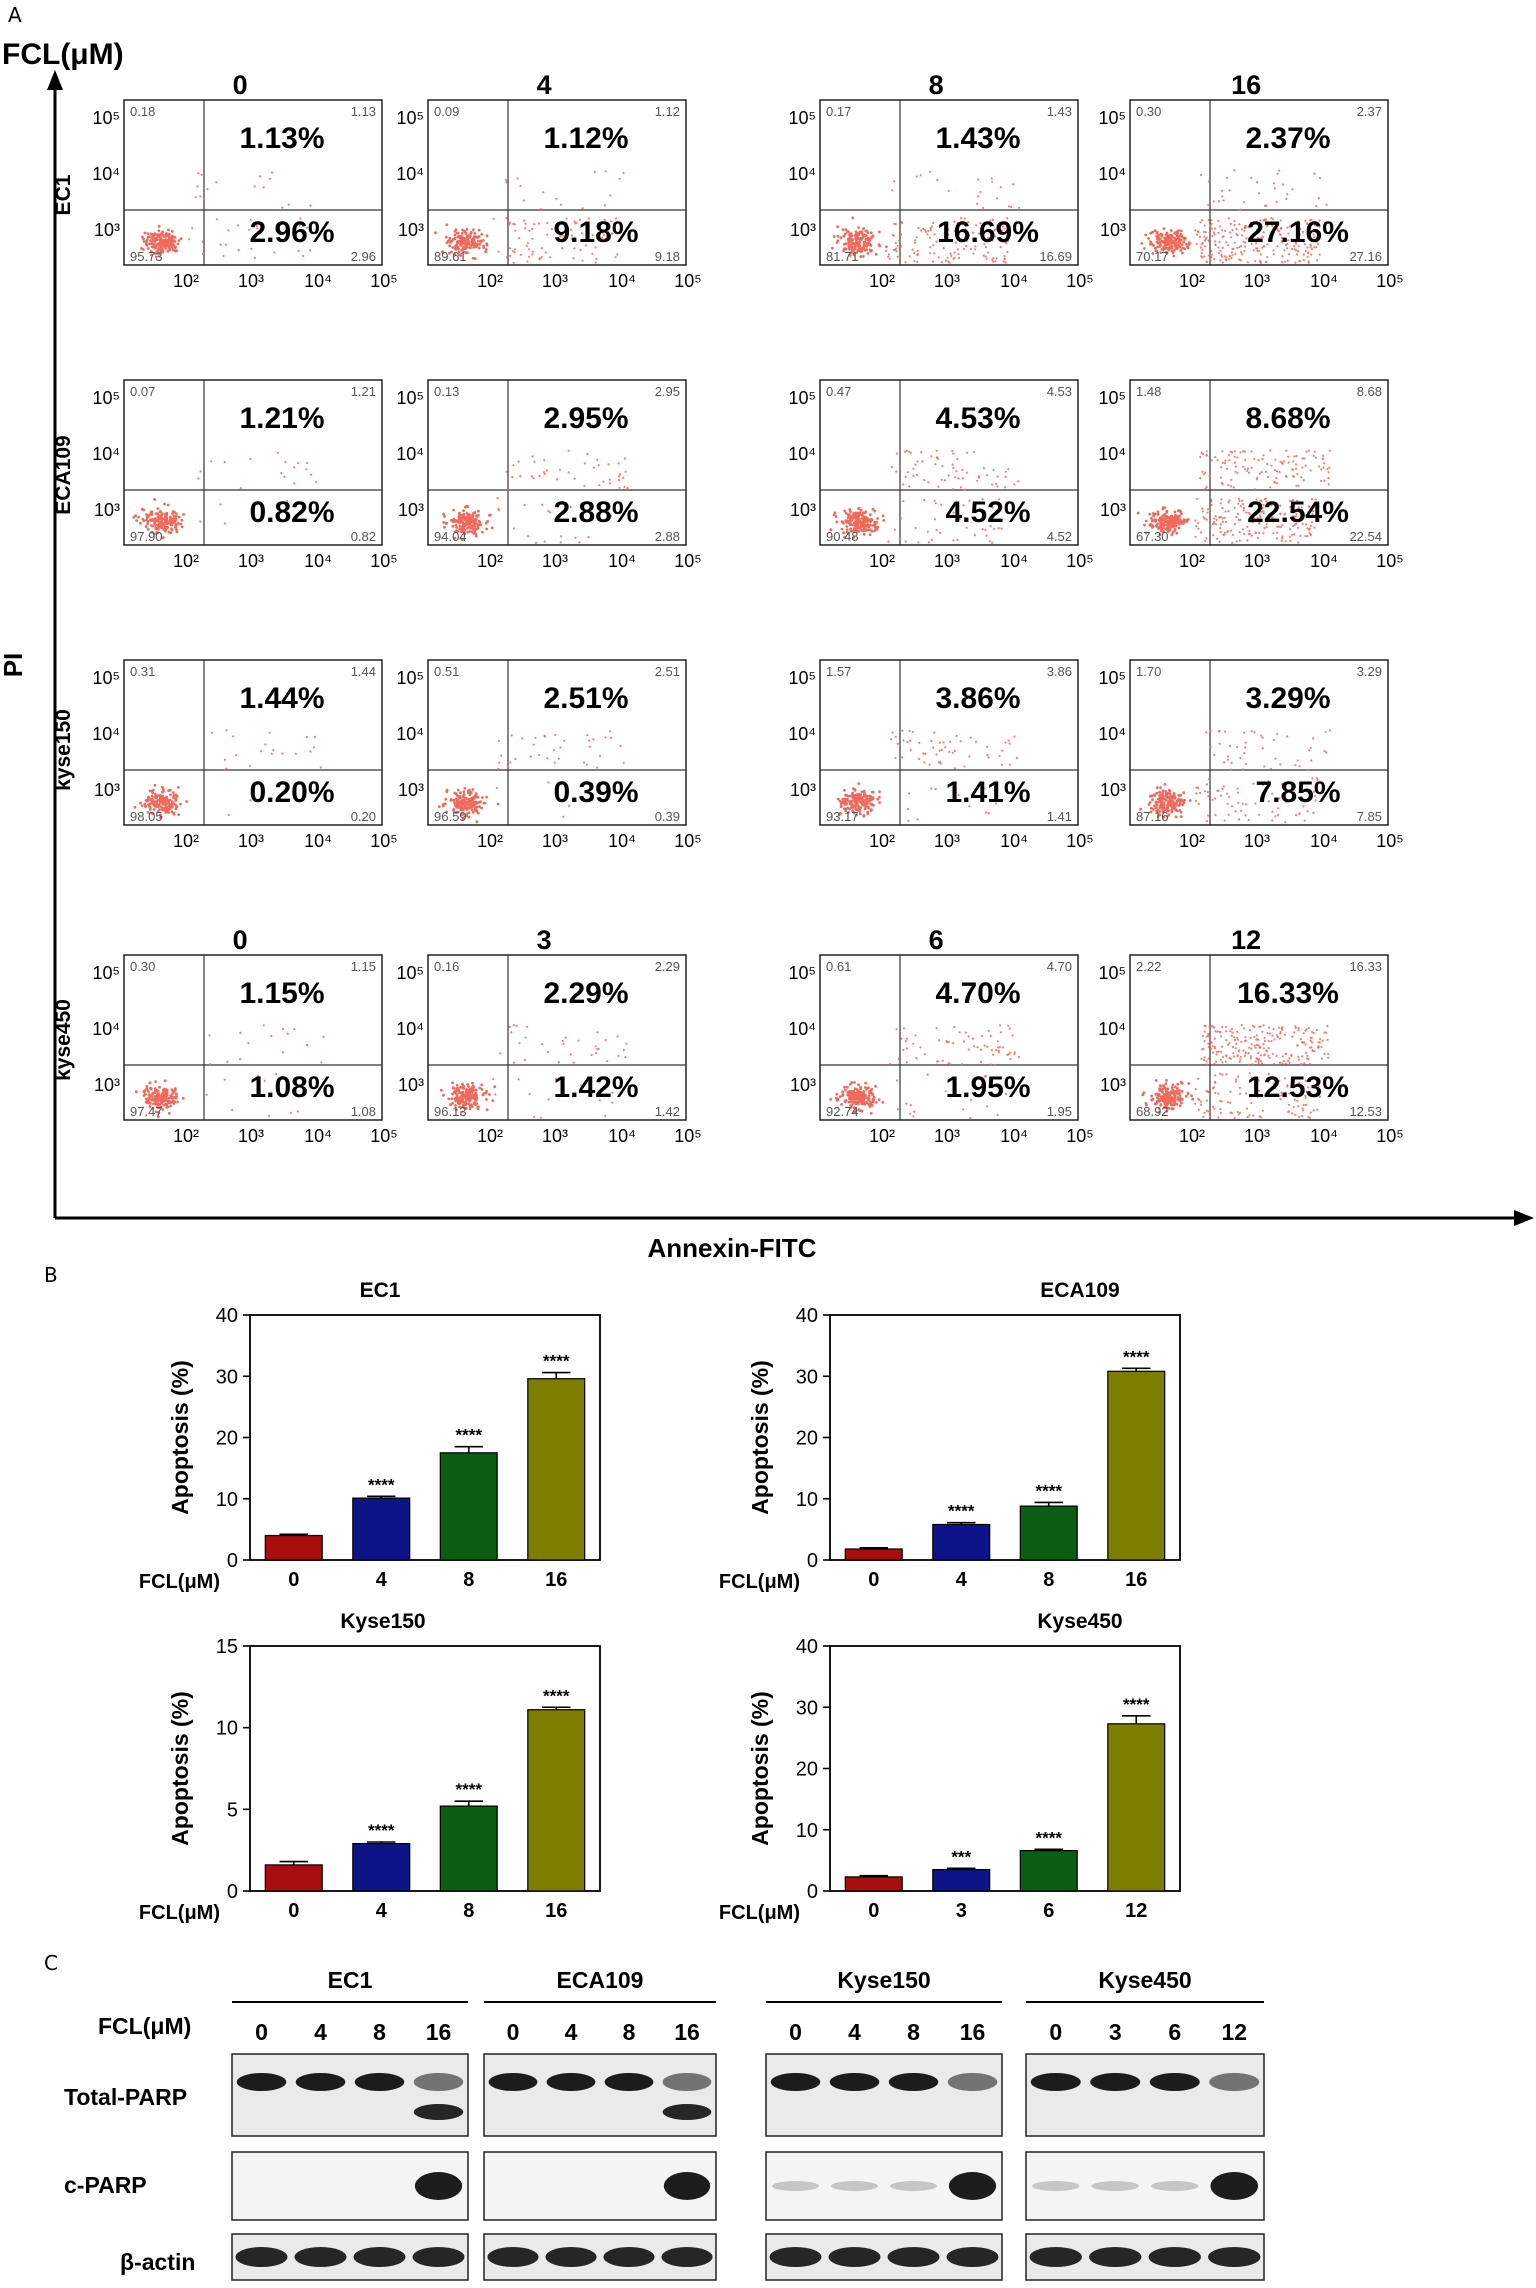 This screenshot has height=2288, width=1536. I want to click on y-tick-label: 5, so click(232, 1810).